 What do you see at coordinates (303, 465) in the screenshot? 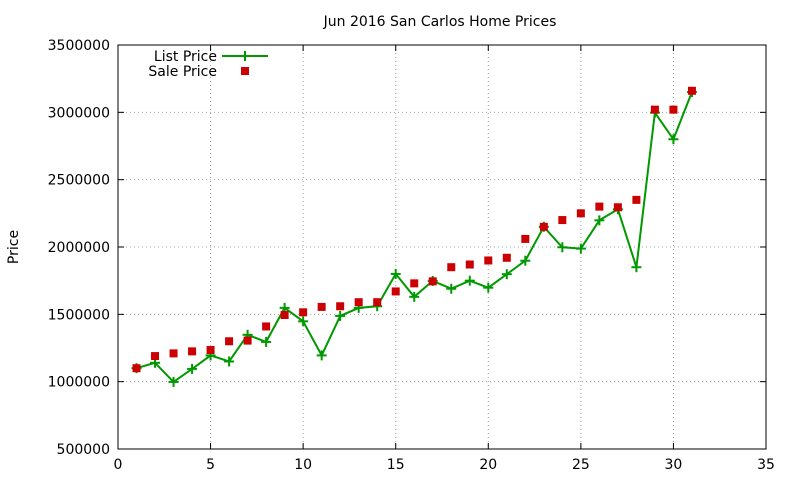
I see `x-tick-label: 10` at bounding box center [303, 465].